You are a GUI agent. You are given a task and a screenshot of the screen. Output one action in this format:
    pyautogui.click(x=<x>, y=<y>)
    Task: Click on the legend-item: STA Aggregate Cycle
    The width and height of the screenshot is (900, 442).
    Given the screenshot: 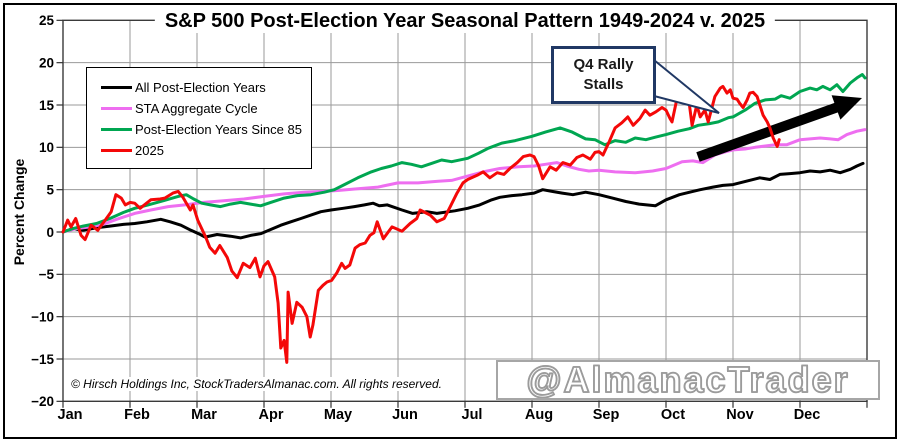 What is the action you would take?
    pyautogui.click(x=201, y=108)
    